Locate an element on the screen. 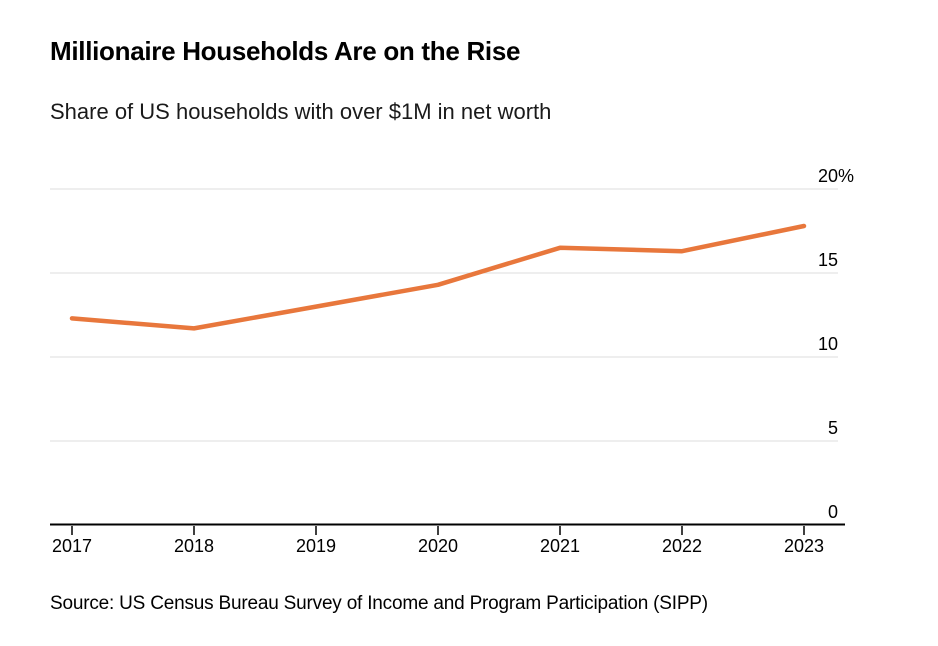  x-tick-label: 2018 is located at coordinates (194, 546).